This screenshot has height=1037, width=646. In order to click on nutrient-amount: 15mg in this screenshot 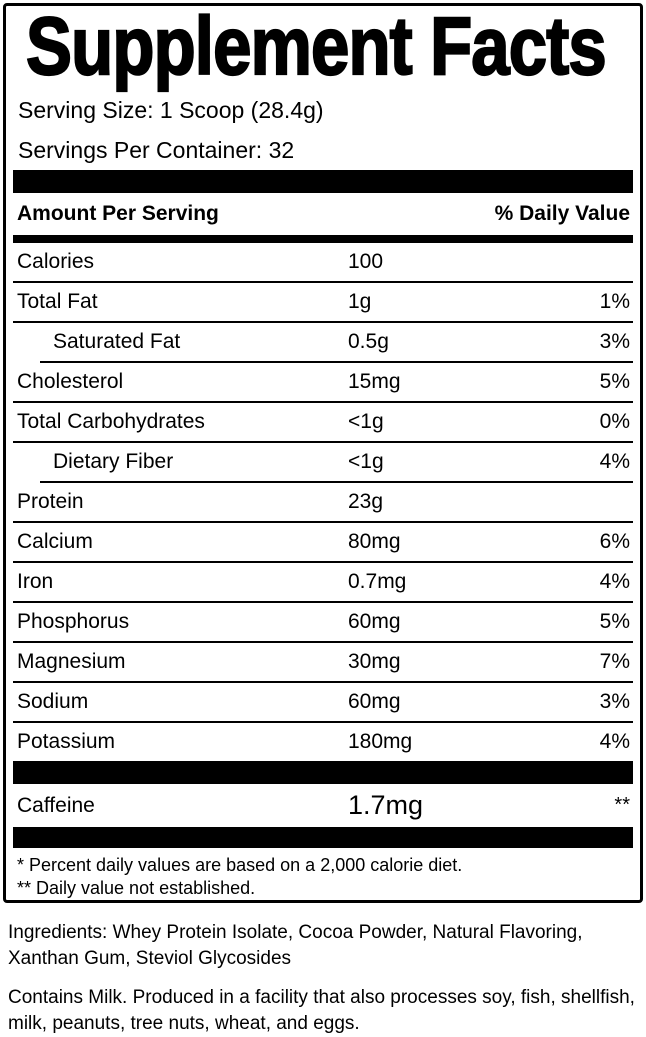, I will do `click(374, 381)`.